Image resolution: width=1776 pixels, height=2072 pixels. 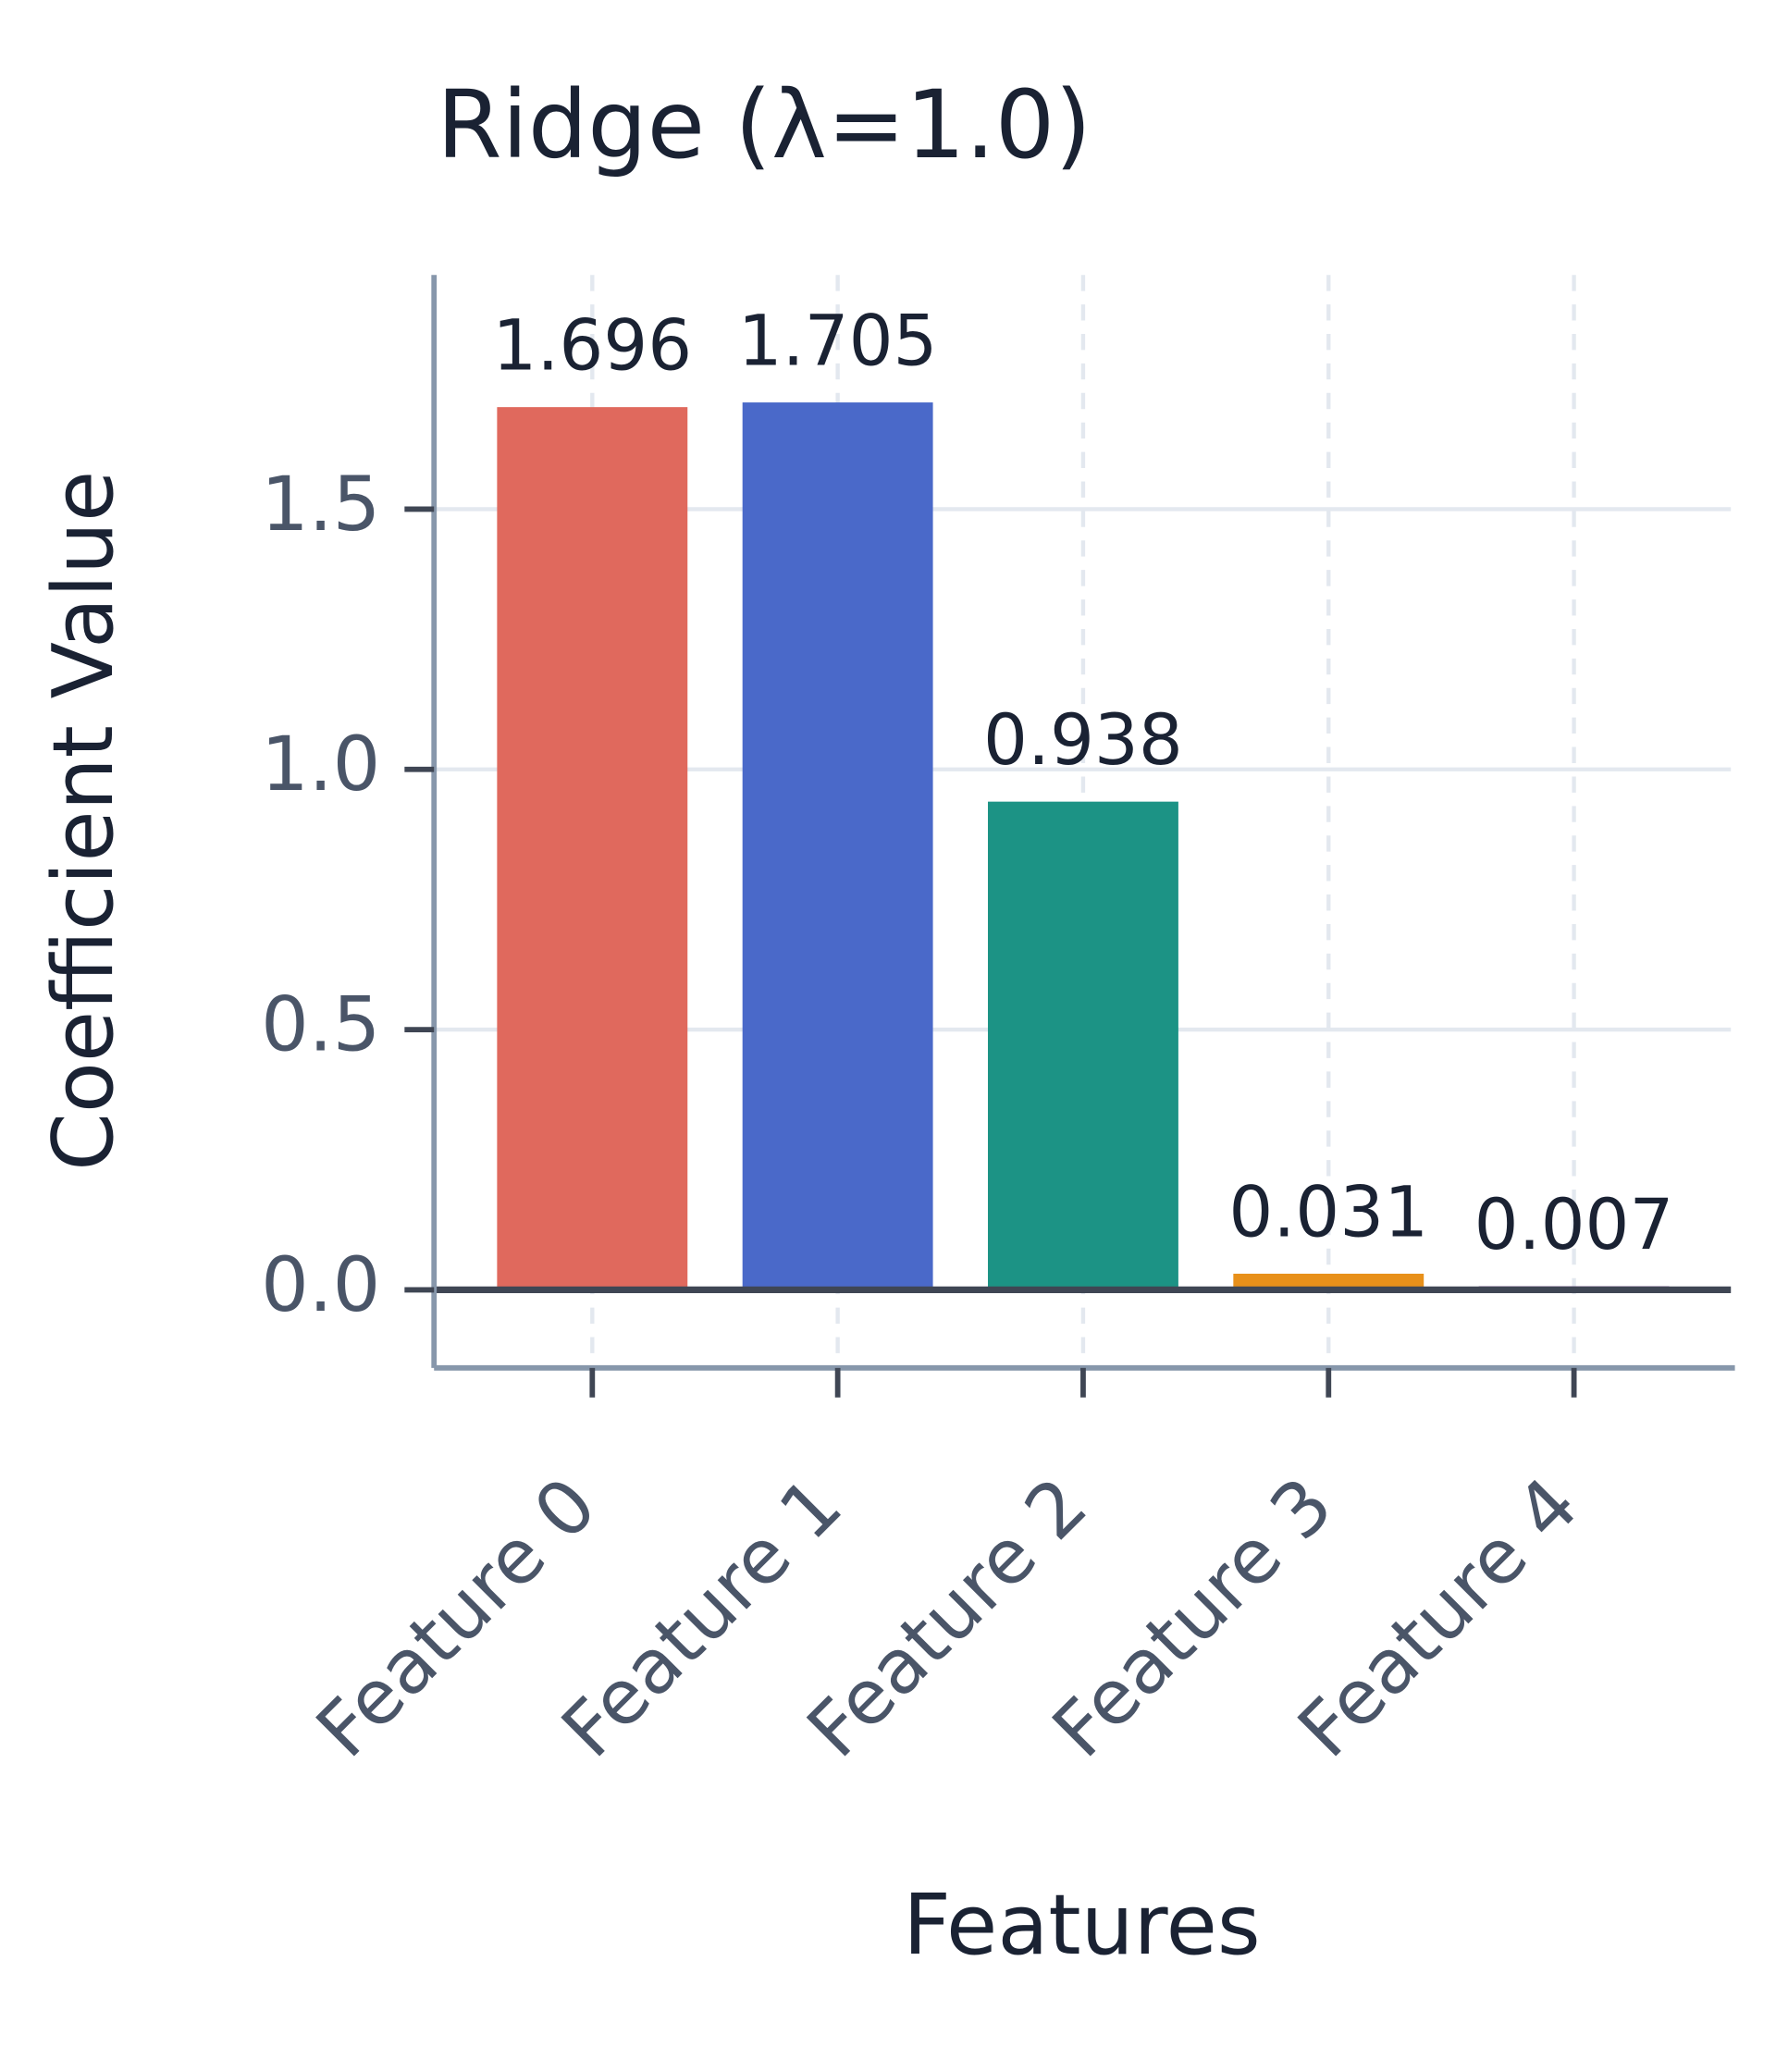 What do you see at coordinates (765, 125) in the screenshot?
I see `chart-title: Ridge (λ=1.0)` at bounding box center [765, 125].